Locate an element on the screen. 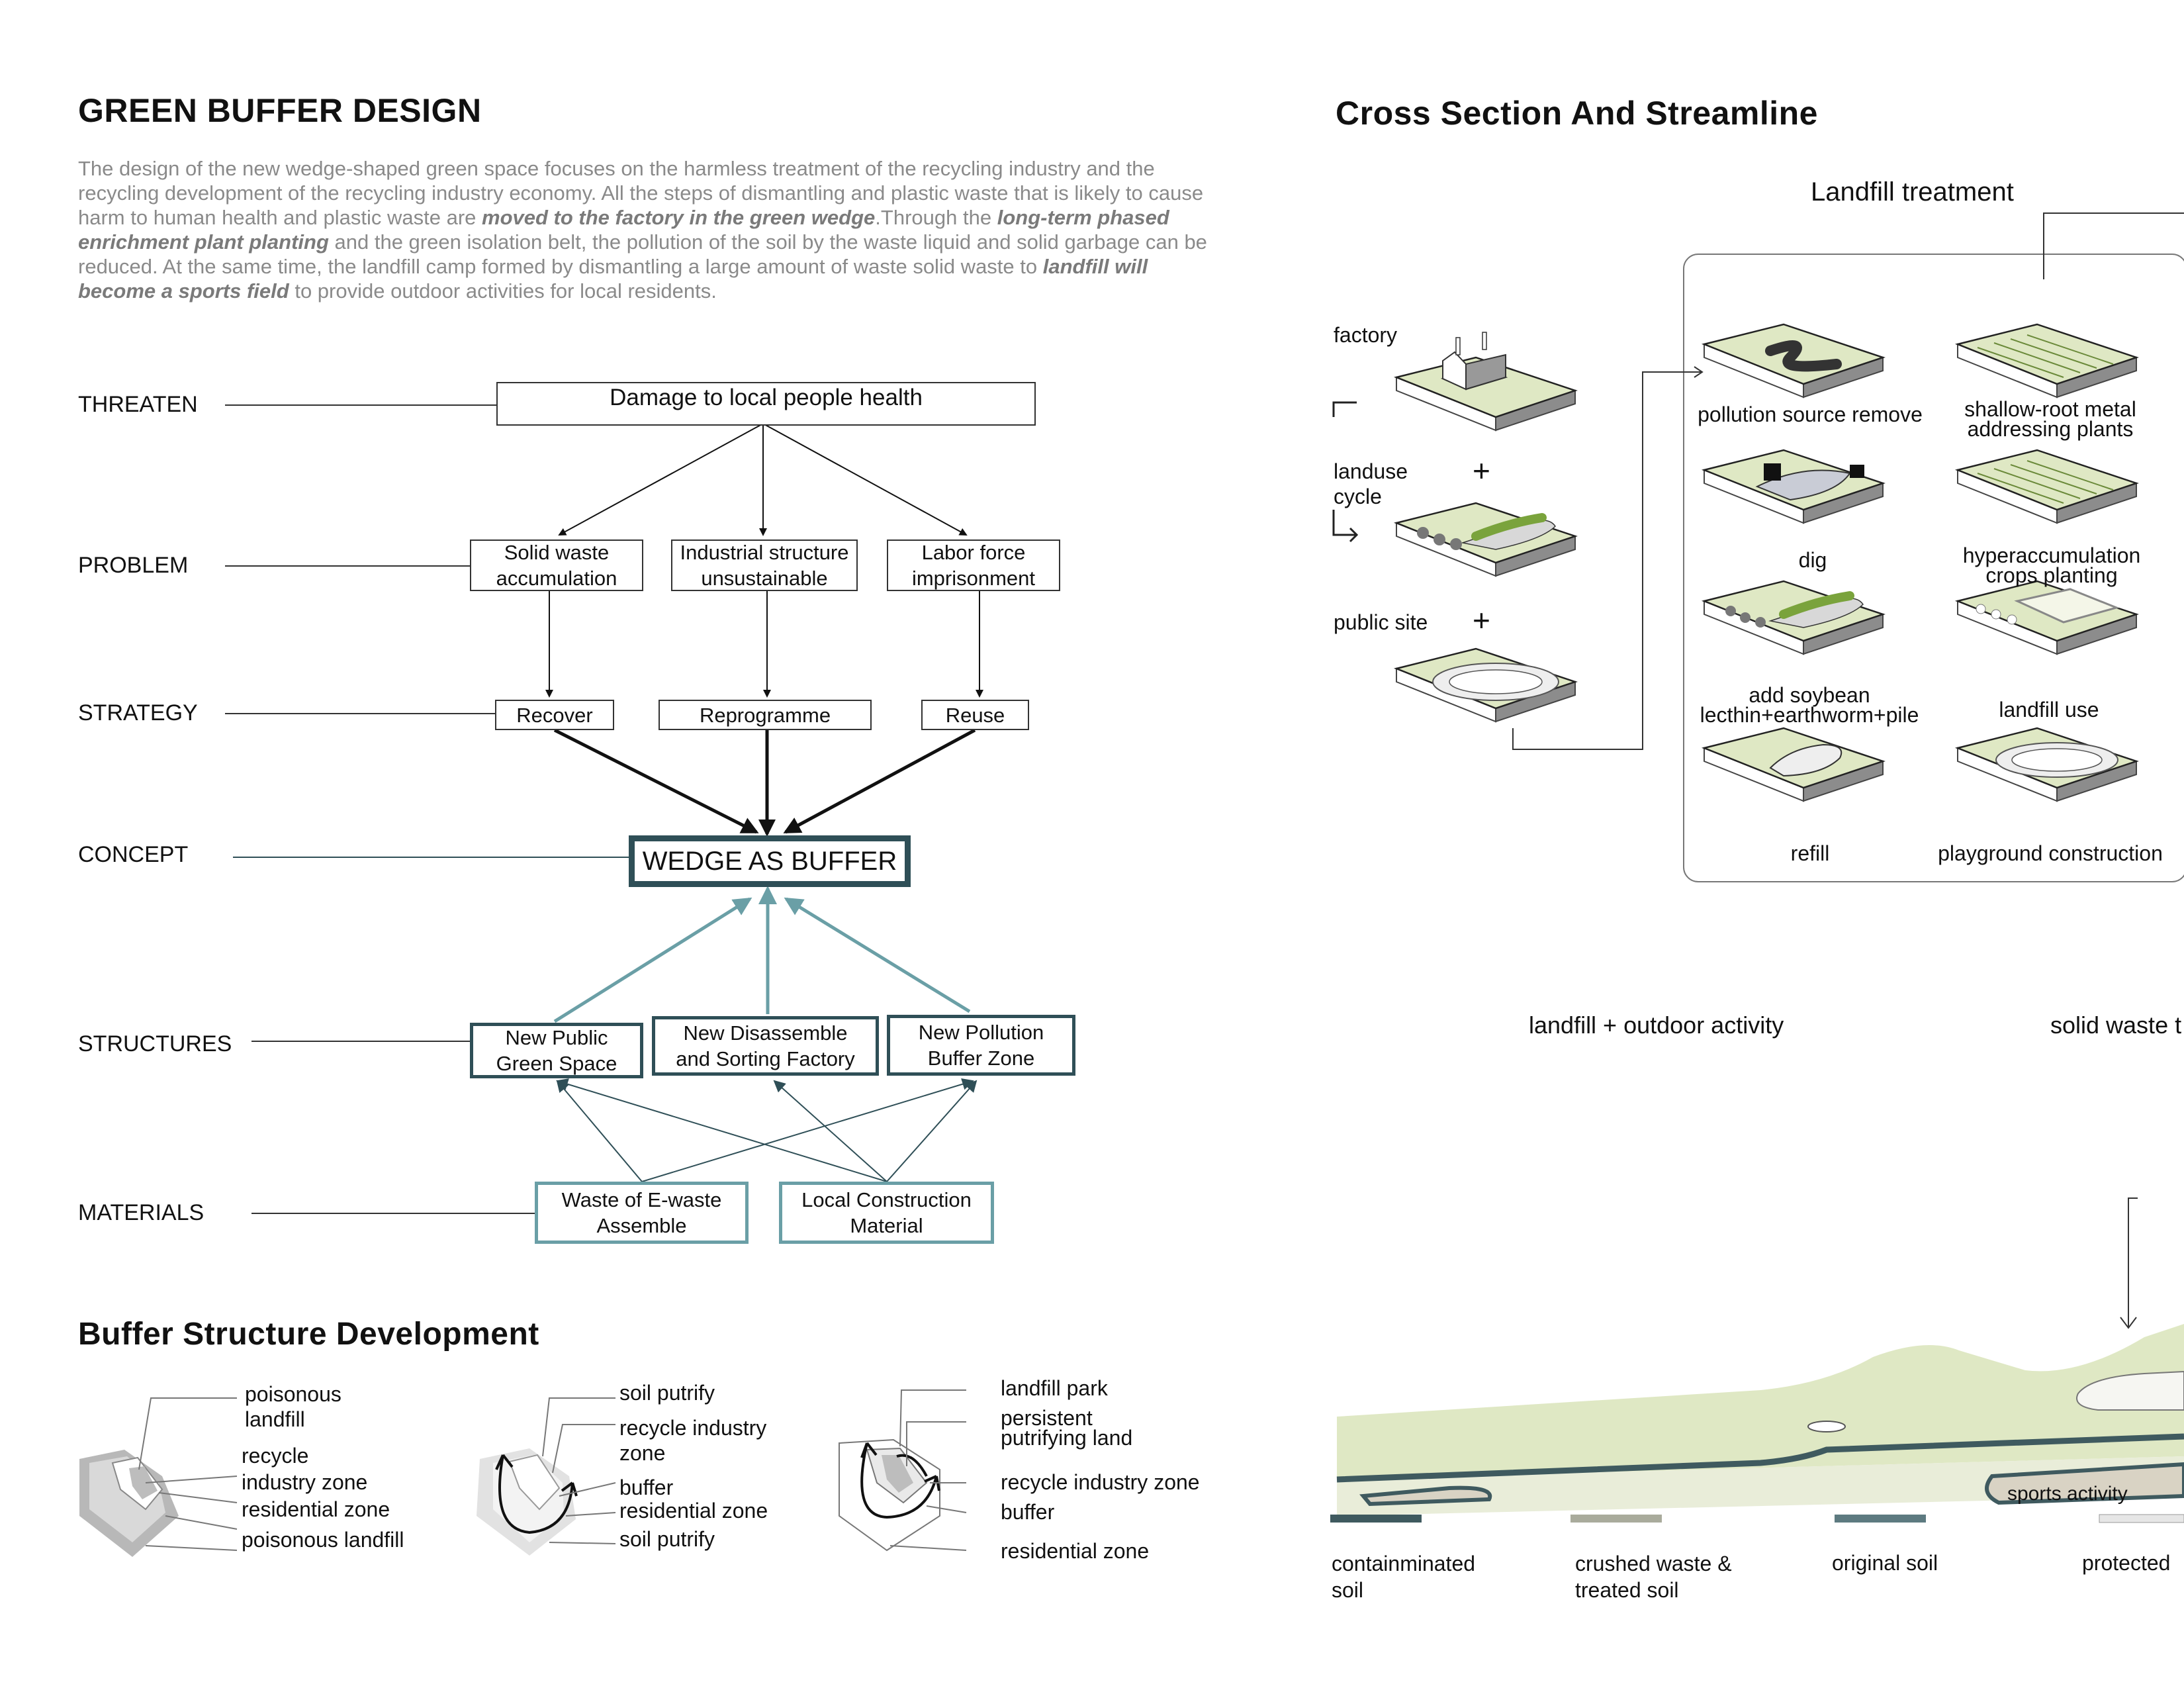 The width and height of the screenshot is (2184, 1688). material-box-construction: Local Construction Material is located at coordinates (886, 1213).